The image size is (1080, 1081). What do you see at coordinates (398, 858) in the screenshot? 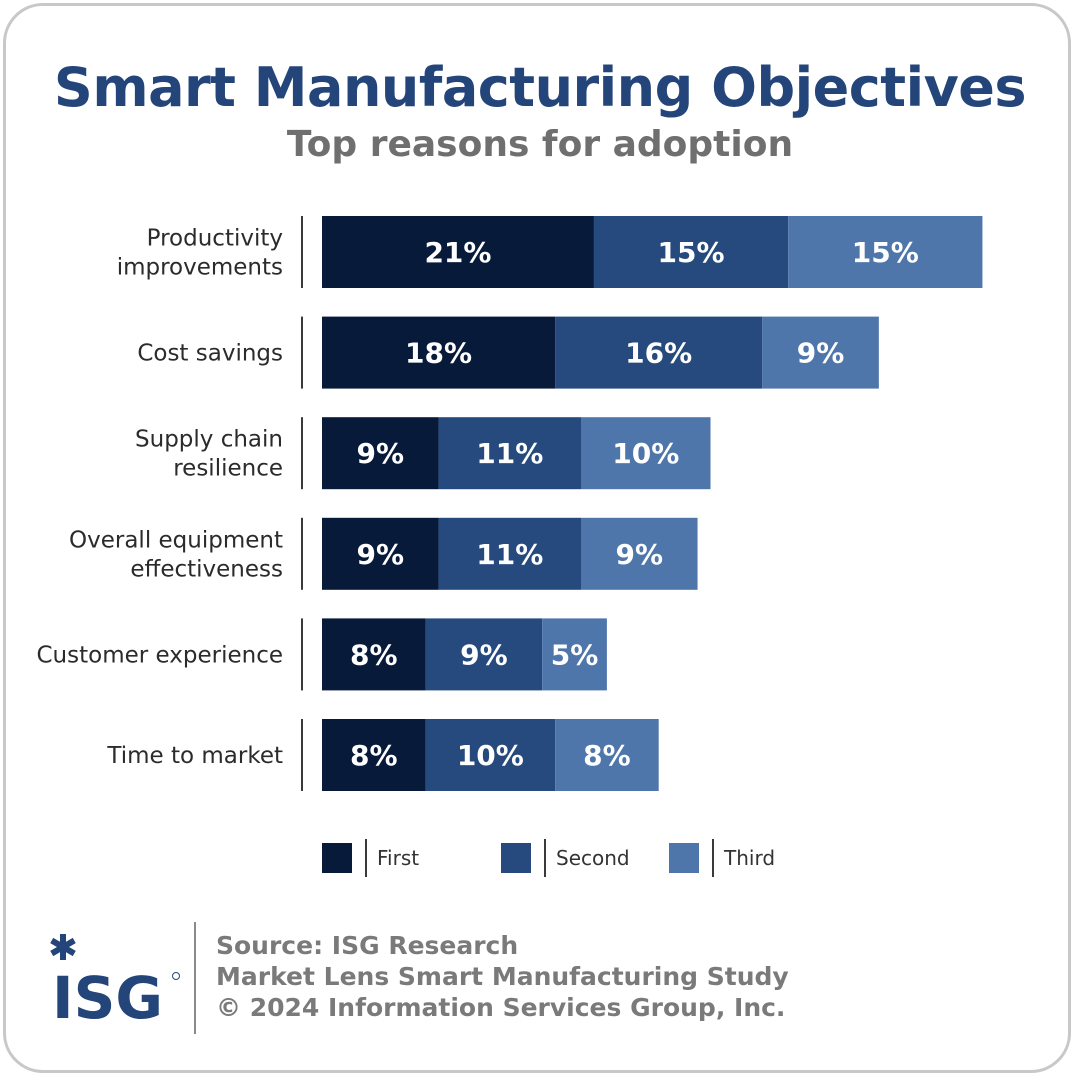
I see `legend-label: First` at bounding box center [398, 858].